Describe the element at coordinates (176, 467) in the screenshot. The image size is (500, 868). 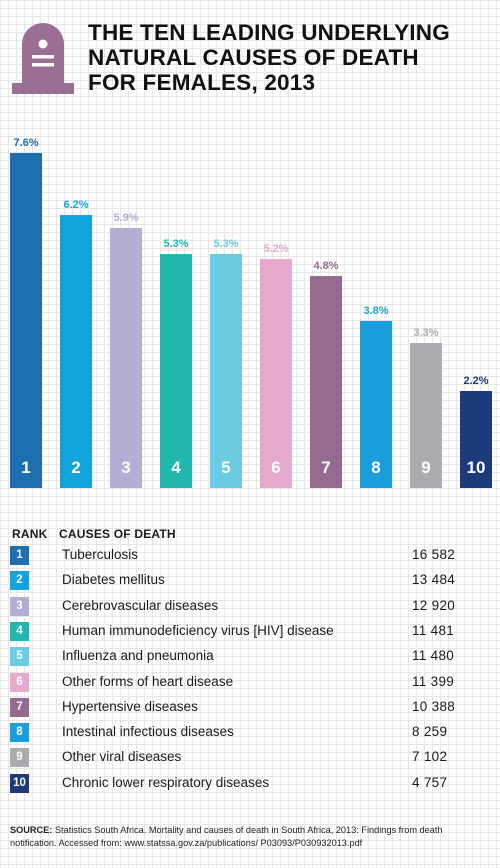
I see `bar-rank-label: 4` at that location.